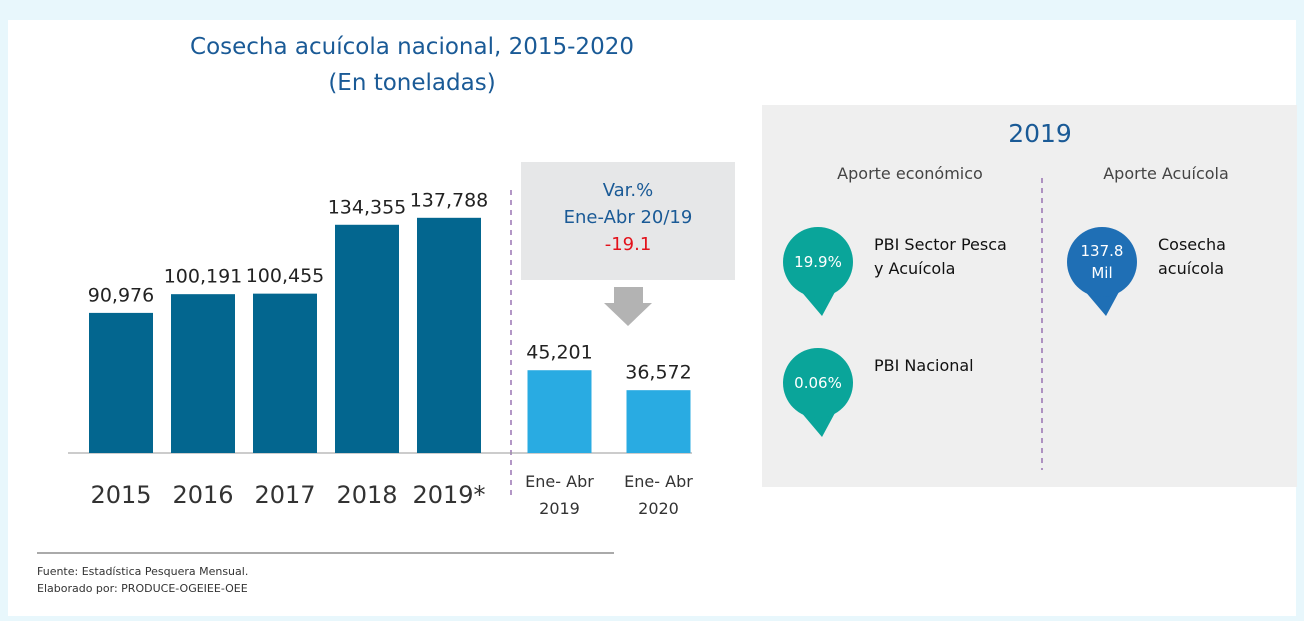 The width and height of the screenshot is (1304, 621). I want to click on chart-title: Cosecha acuícola nacional, 2015-2020, so click(412, 47).